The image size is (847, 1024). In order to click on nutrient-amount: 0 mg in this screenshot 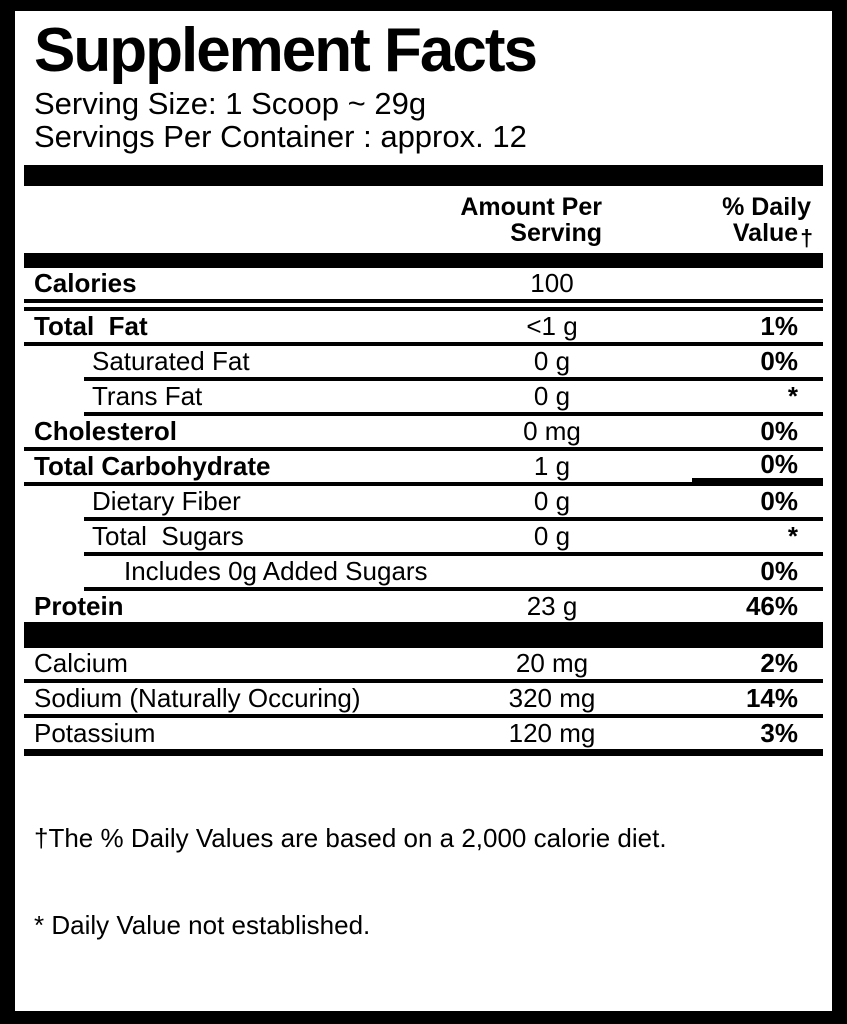, I will do `click(552, 431)`.